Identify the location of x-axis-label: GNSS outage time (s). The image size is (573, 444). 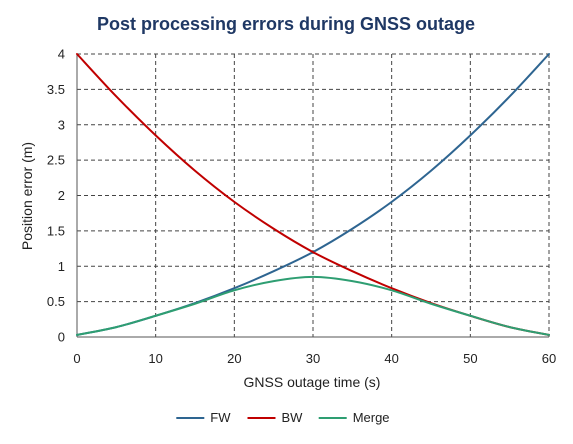
(312, 382).